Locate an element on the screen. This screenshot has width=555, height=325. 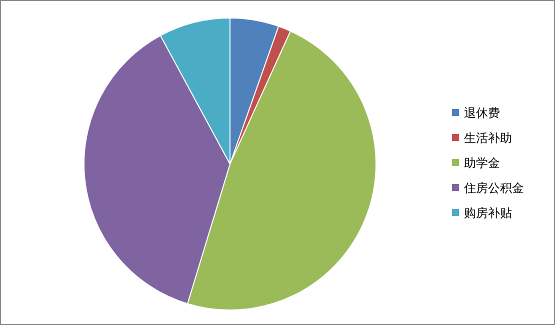
legend-label: 购房补贴 is located at coordinates (488, 213).